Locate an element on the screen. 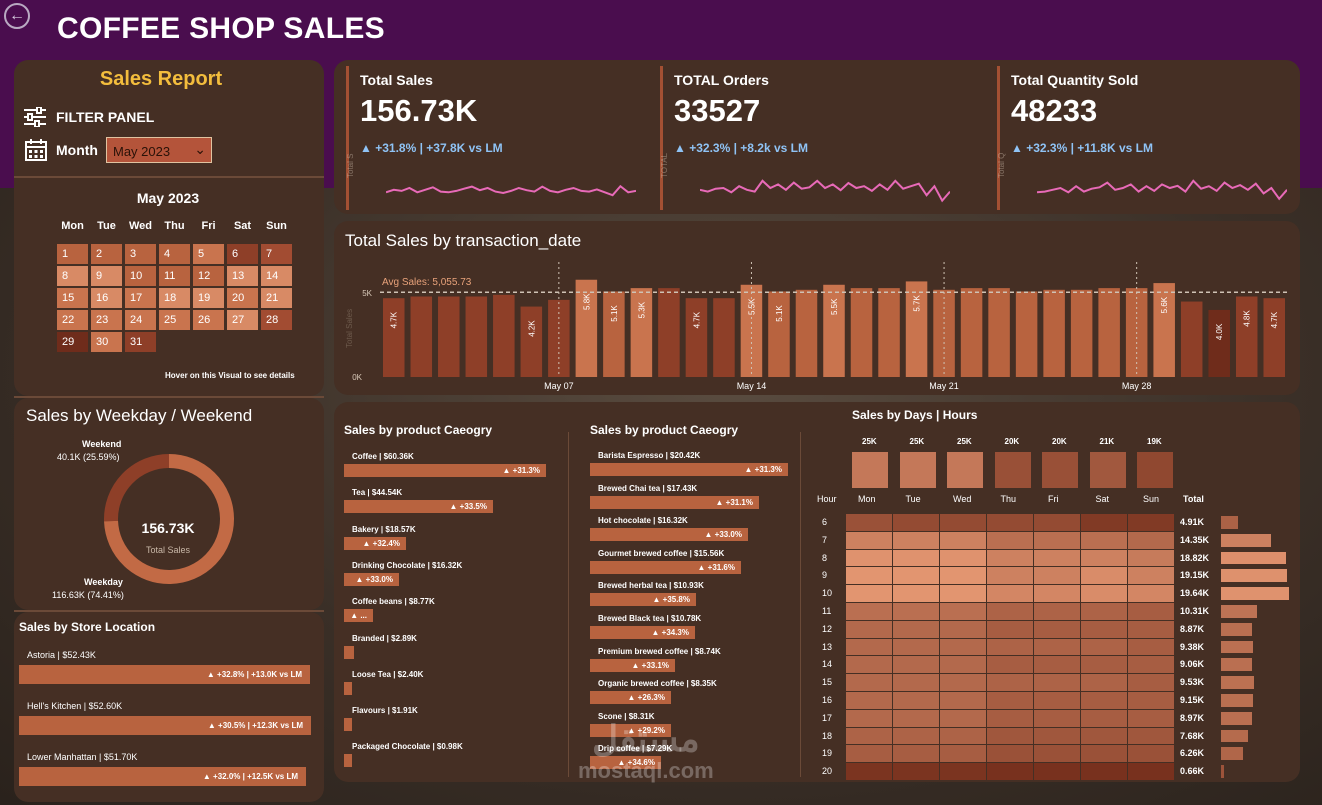 Image resolution: width=1322 pixels, height=805 pixels. calendar-day: 22 is located at coordinates (72, 320).